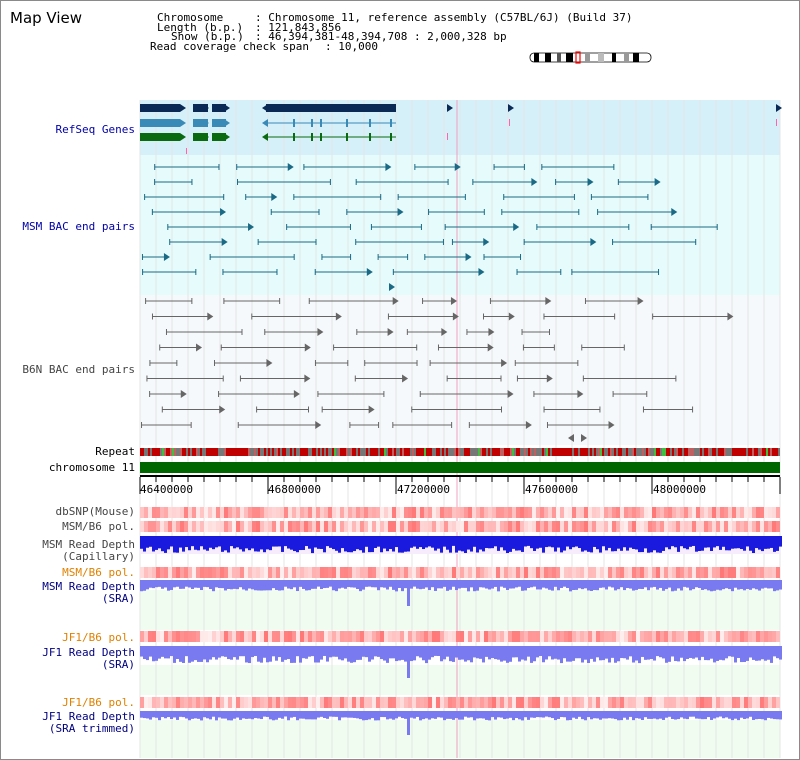 The image size is (800, 760). What do you see at coordinates (590, 57) in the screenshot?
I see `chromosome-ideogram` at bounding box center [590, 57].